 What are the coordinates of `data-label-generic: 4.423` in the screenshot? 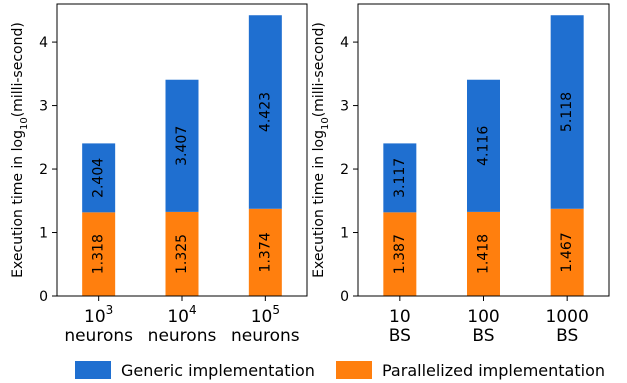 It's located at (265, 112).